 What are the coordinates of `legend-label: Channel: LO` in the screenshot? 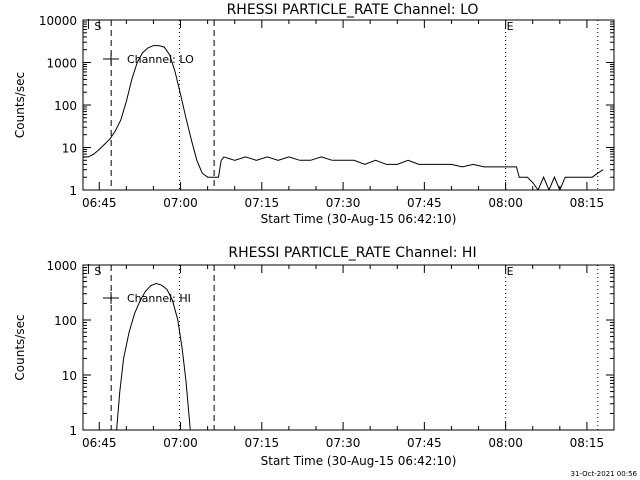 It's located at (160, 59).